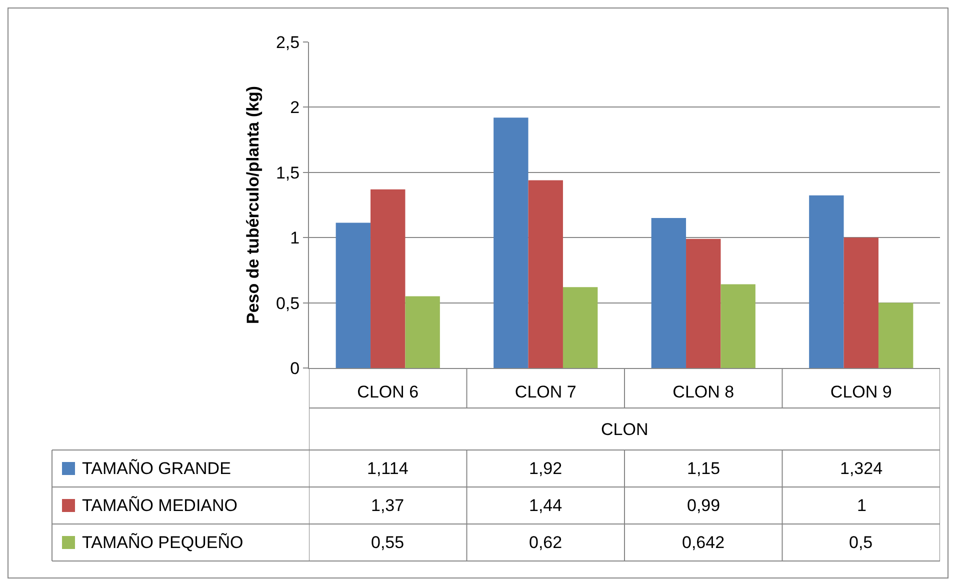 The height and width of the screenshot is (581, 954). What do you see at coordinates (156, 468) in the screenshot?
I see `legend-label: TAMAÑO GRANDE` at bounding box center [156, 468].